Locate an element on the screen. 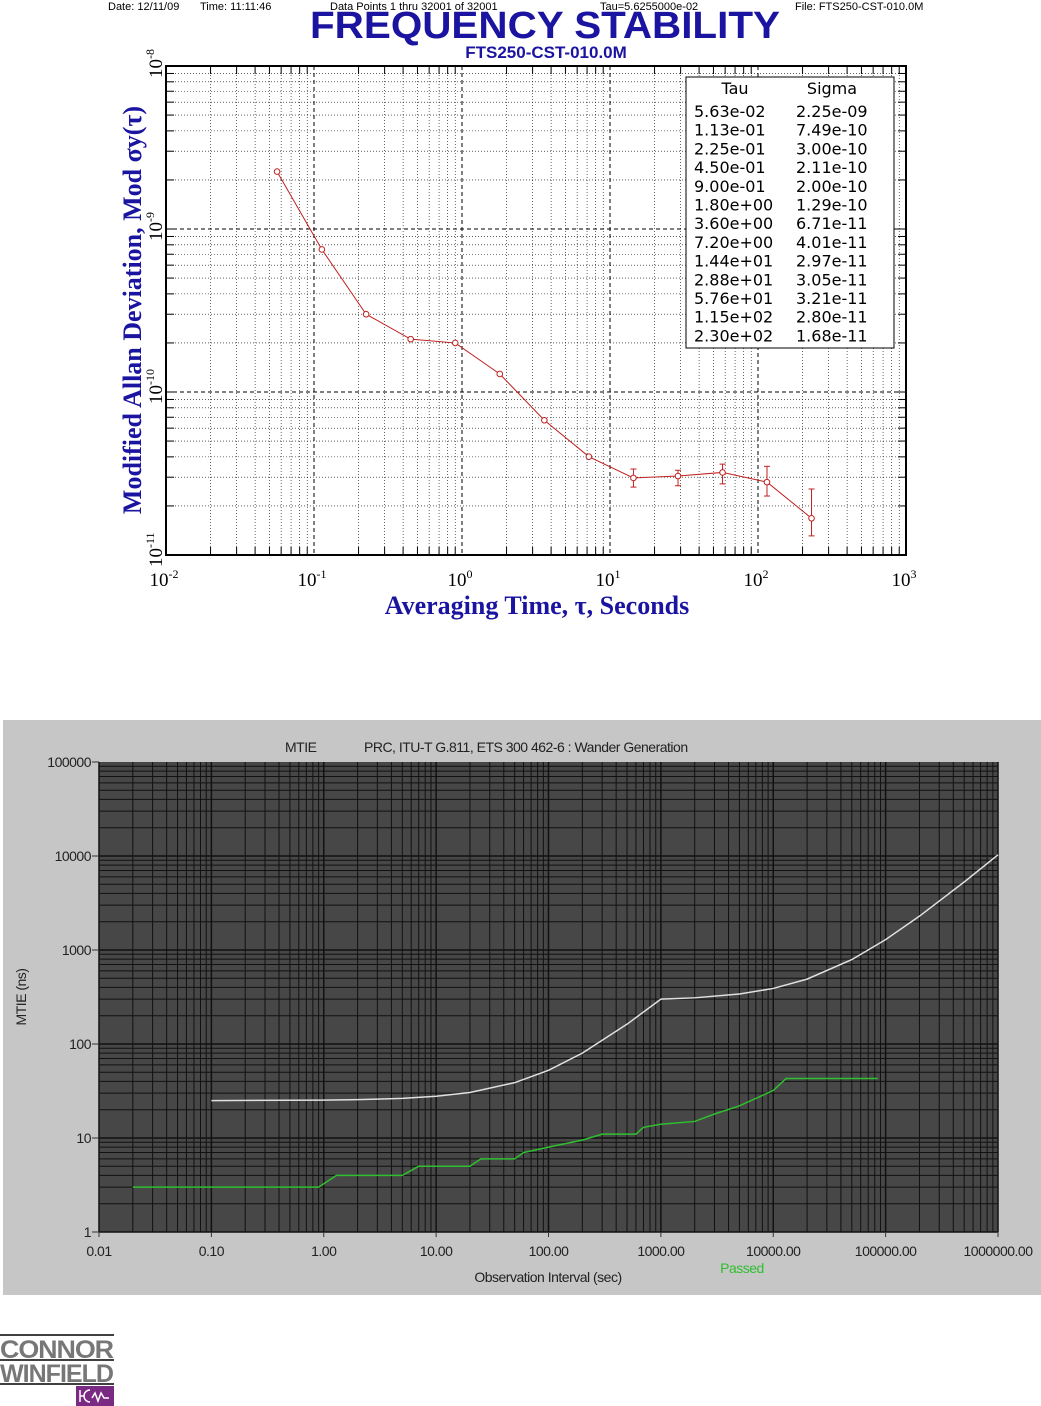 This screenshot has height=1406, width=1041. x-tick-label: 10⁻¹ is located at coordinates (312, 579).